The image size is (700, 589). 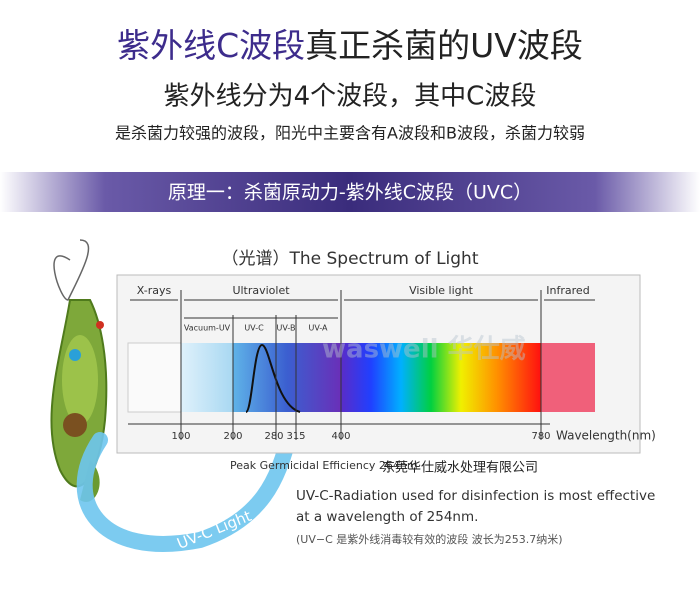 I want to click on organism, so click(x=79, y=370).